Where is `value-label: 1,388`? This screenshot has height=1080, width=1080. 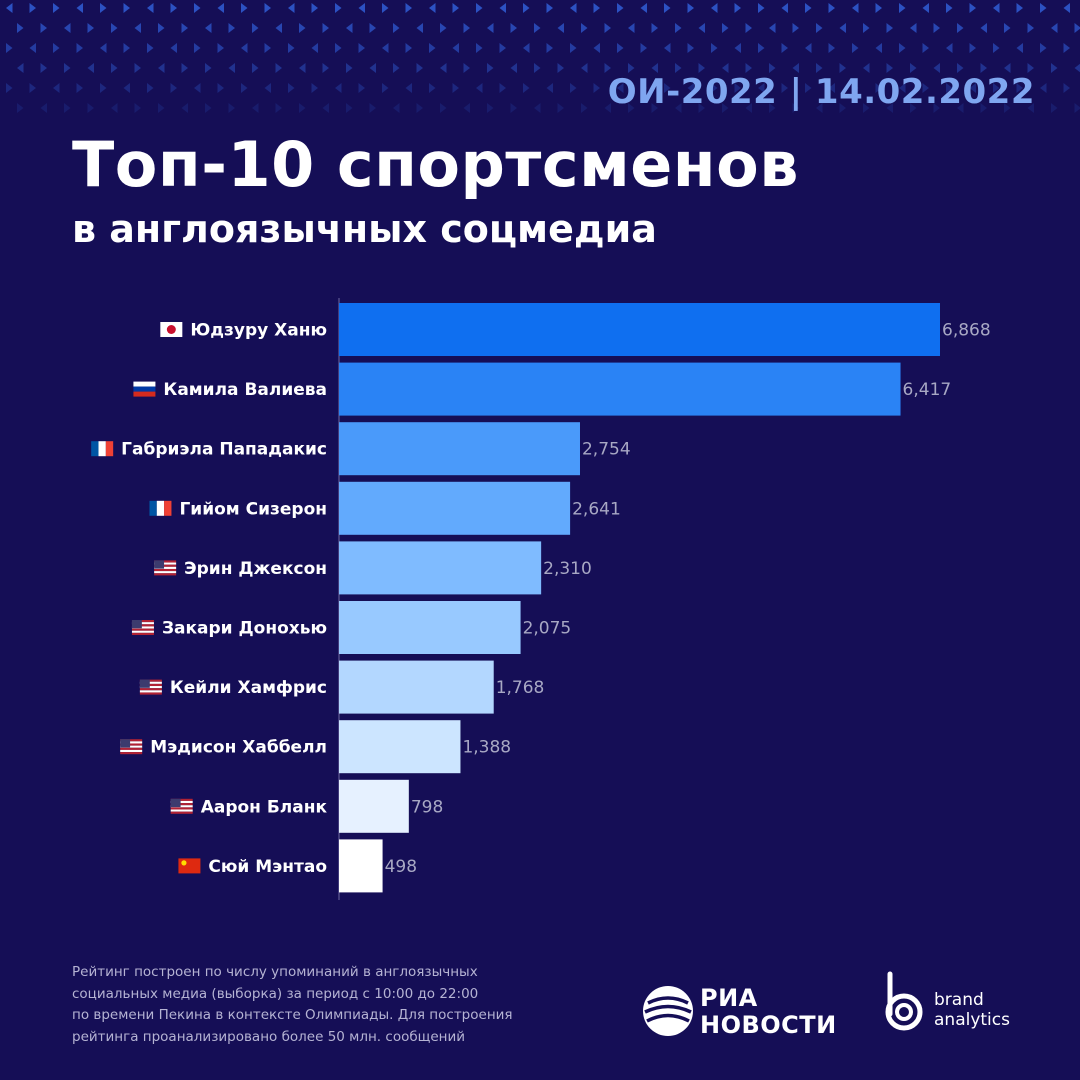
value-label: 1,388 is located at coordinates (486, 748).